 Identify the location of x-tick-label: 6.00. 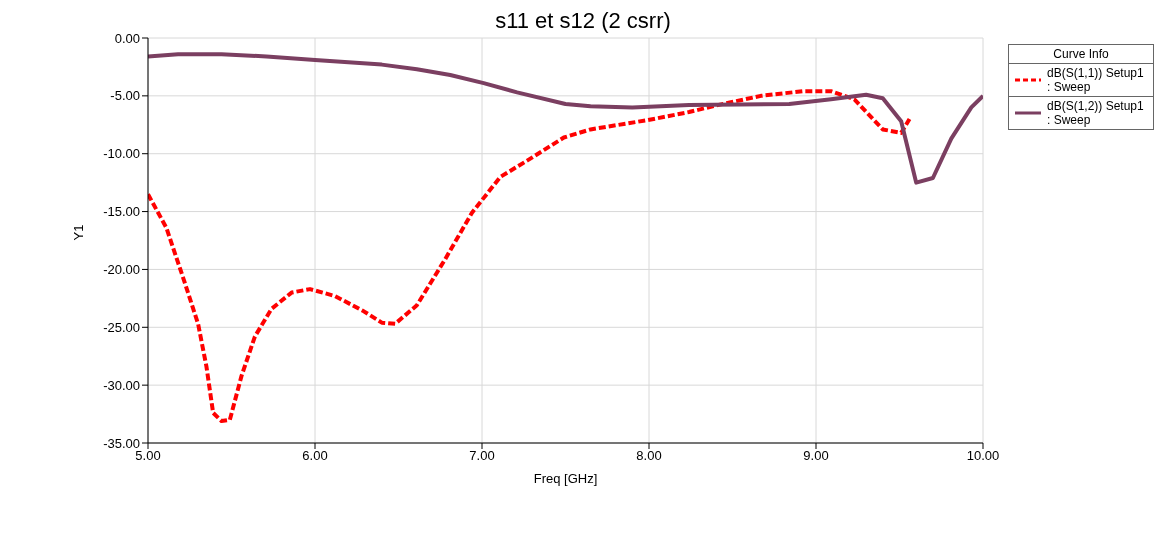
(315, 456).